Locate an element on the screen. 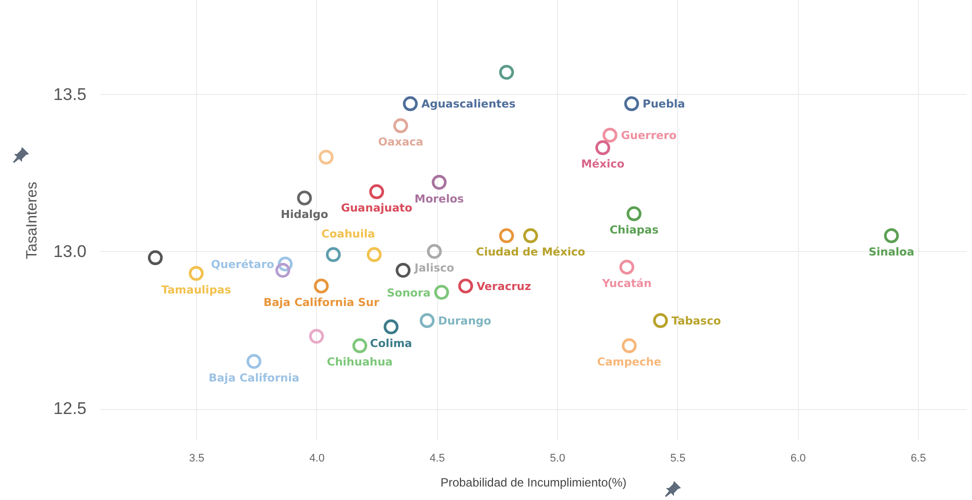 This screenshot has height=500, width=972. series-label: Guerrero is located at coordinates (649, 135).